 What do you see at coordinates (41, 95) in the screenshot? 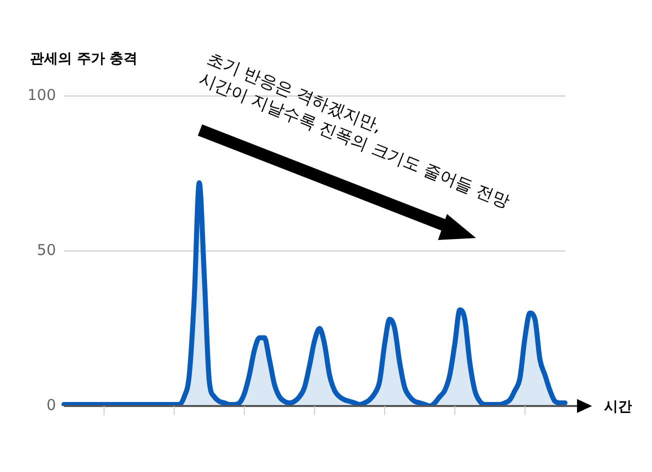
I see `y-tick-label: 100` at bounding box center [41, 95].